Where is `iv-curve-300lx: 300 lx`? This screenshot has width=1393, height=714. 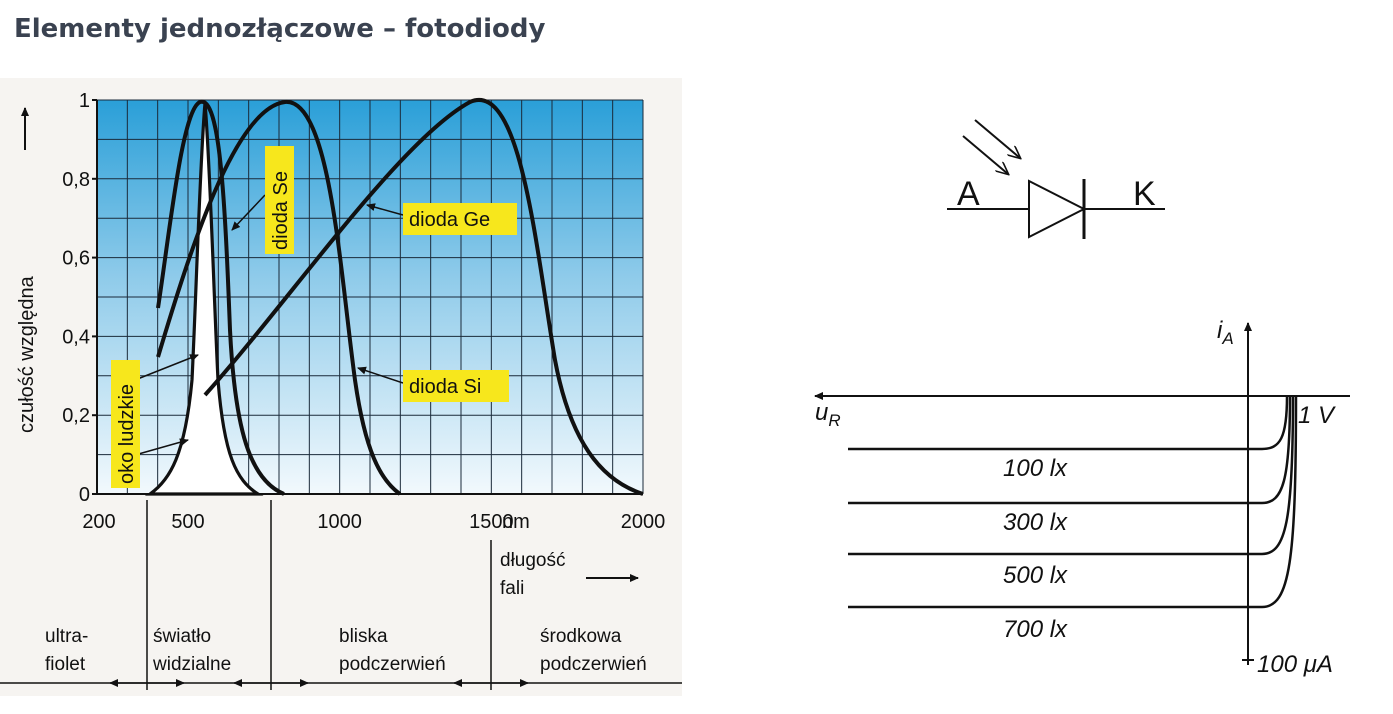 iv-curve-300lx: 300 lx is located at coordinates (1070, 465).